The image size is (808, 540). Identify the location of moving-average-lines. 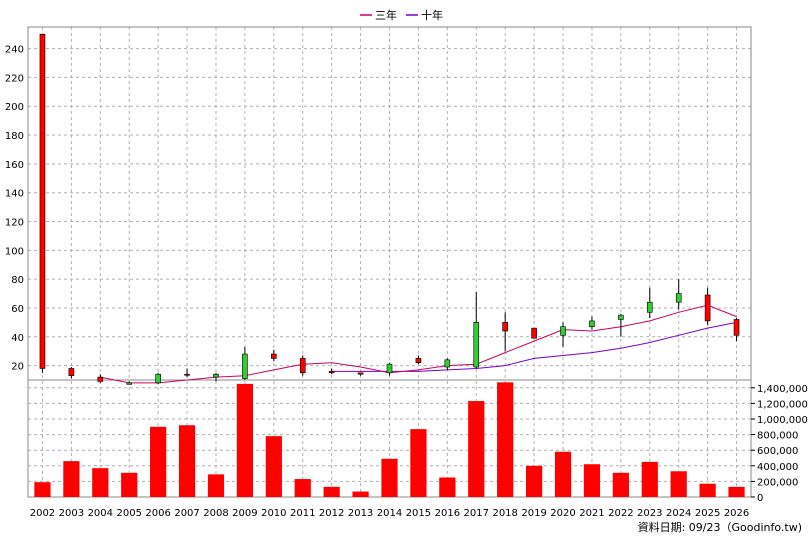
(418, 344).